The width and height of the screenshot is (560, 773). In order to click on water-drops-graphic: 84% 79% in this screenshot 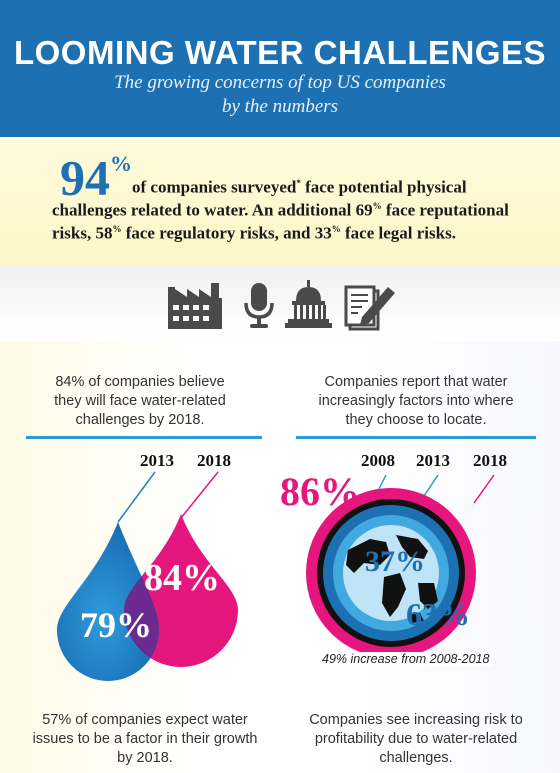, I will do `click(147, 576)`.